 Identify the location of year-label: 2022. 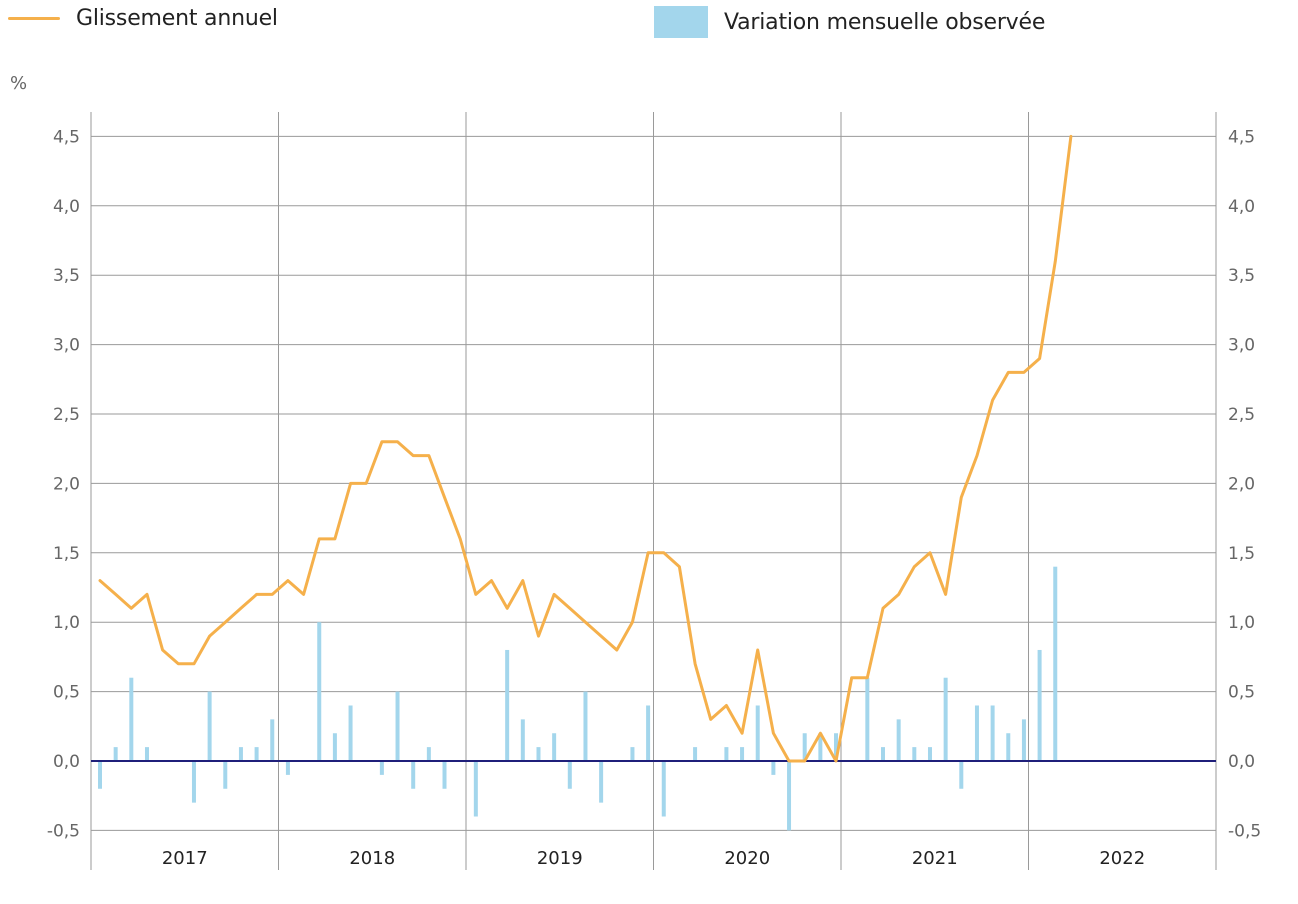
(1122, 858).